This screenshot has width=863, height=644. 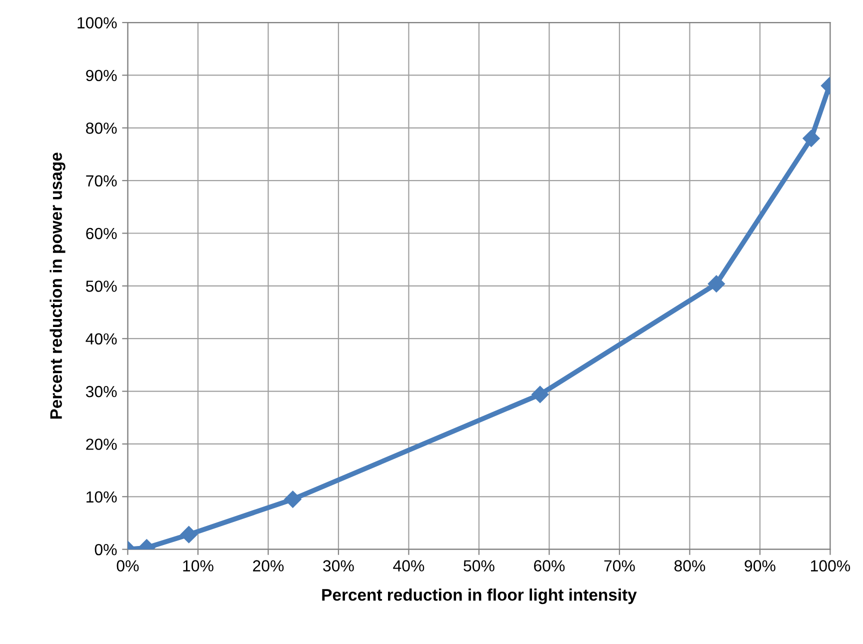 What do you see at coordinates (830, 566) in the screenshot?
I see `x-tick-label: 100%` at bounding box center [830, 566].